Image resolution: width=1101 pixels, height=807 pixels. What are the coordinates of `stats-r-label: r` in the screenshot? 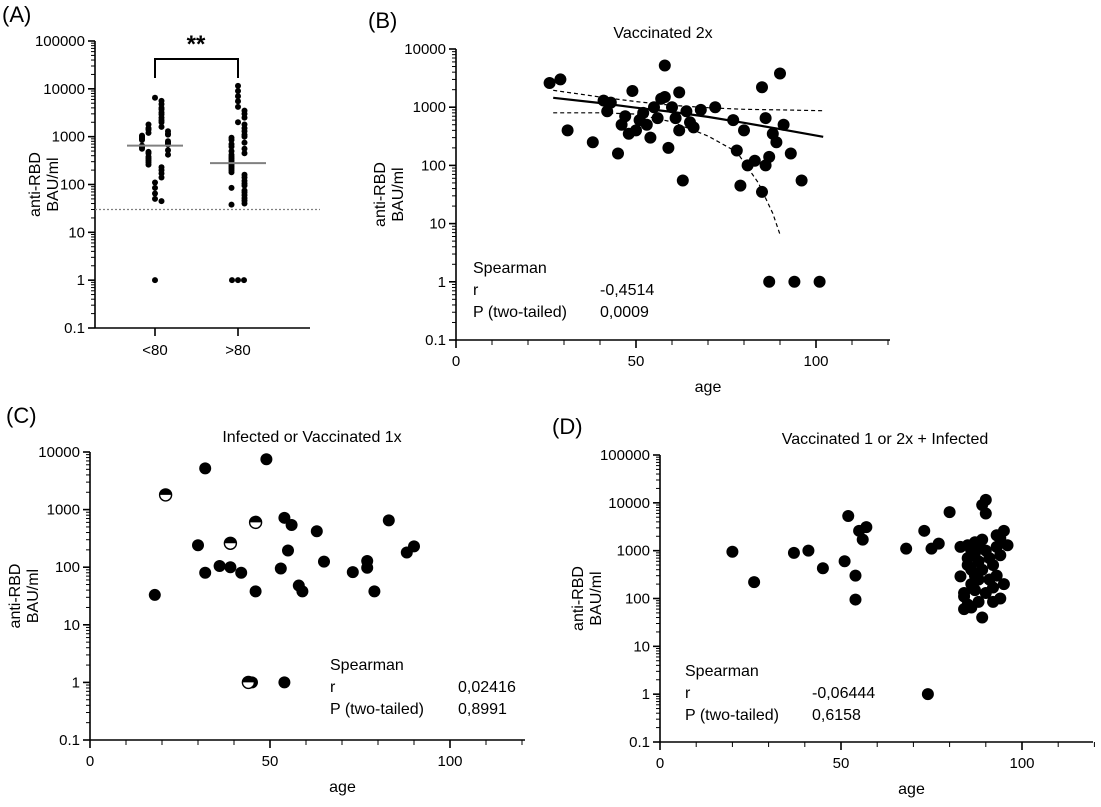 It's located at (688, 693).